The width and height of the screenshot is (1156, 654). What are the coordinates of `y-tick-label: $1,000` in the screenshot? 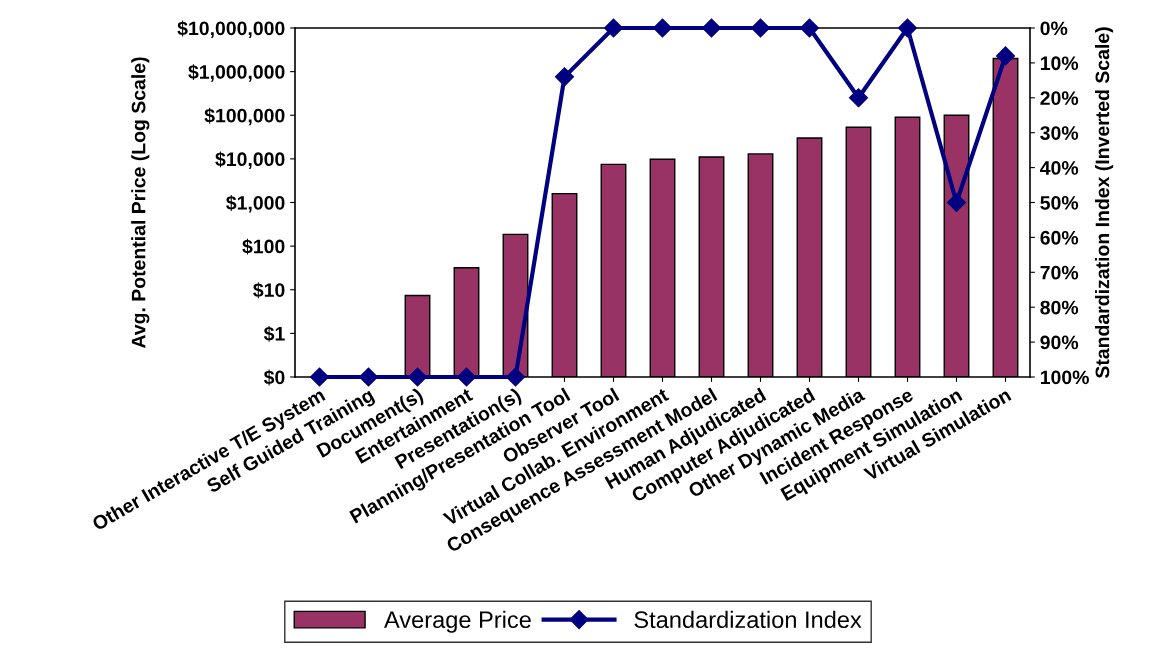 It's located at (255, 204).